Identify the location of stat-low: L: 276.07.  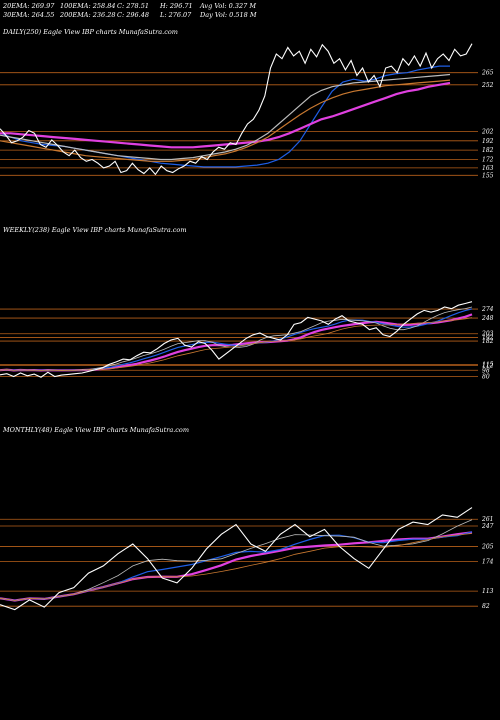
(176, 15).